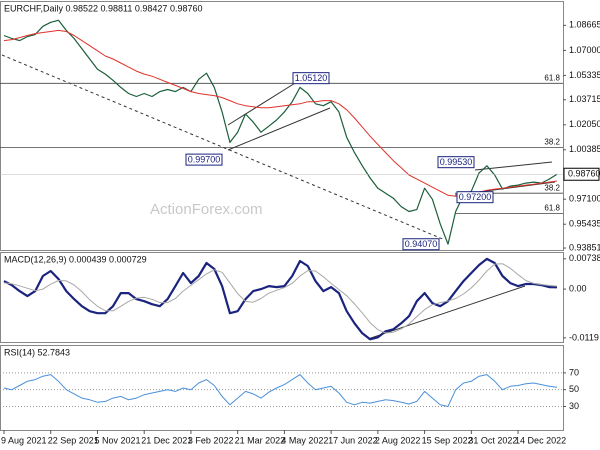  What do you see at coordinates (24, 440) in the screenshot?
I see `x-tick-label: 9 Aug 2021` at bounding box center [24, 440].